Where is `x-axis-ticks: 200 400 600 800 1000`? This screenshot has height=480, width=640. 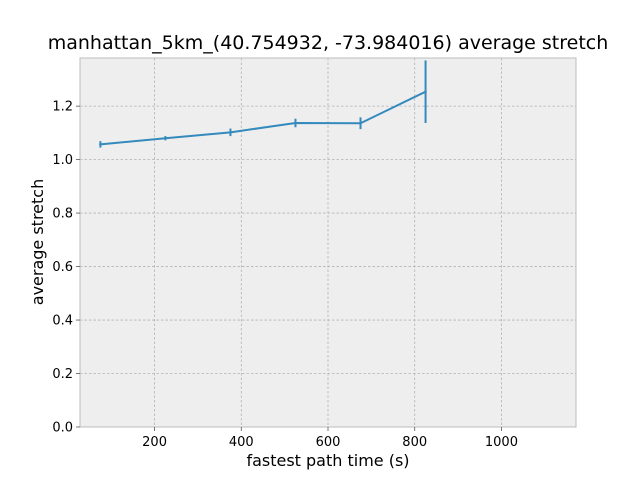 x-axis-ticks: 200 400 600 800 1000 is located at coordinates (330, 438).